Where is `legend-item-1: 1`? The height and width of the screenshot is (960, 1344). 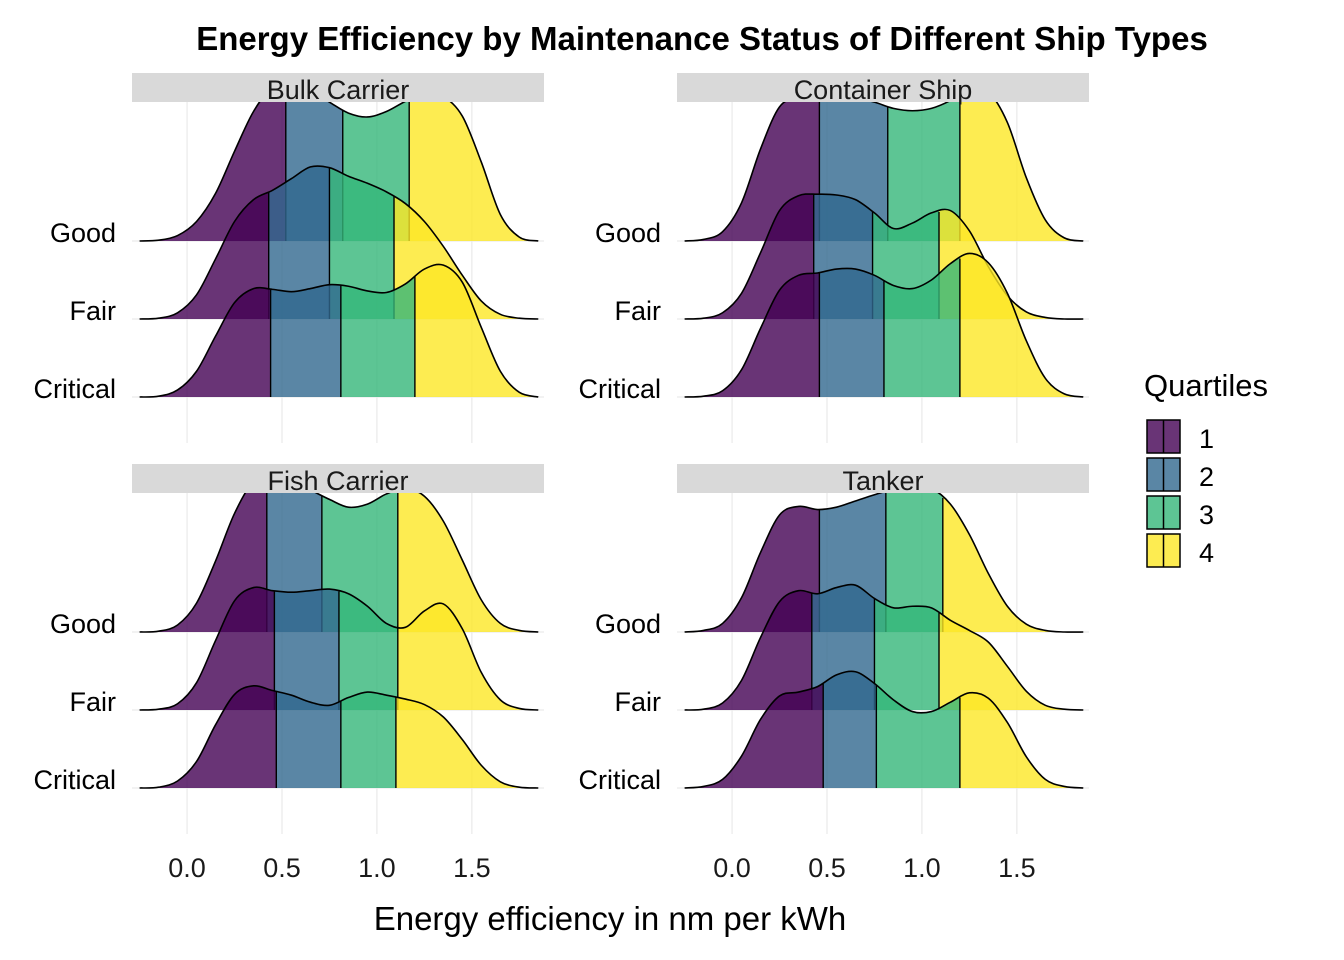 legend-item-1: 1 is located at coordinates (1180, 436).